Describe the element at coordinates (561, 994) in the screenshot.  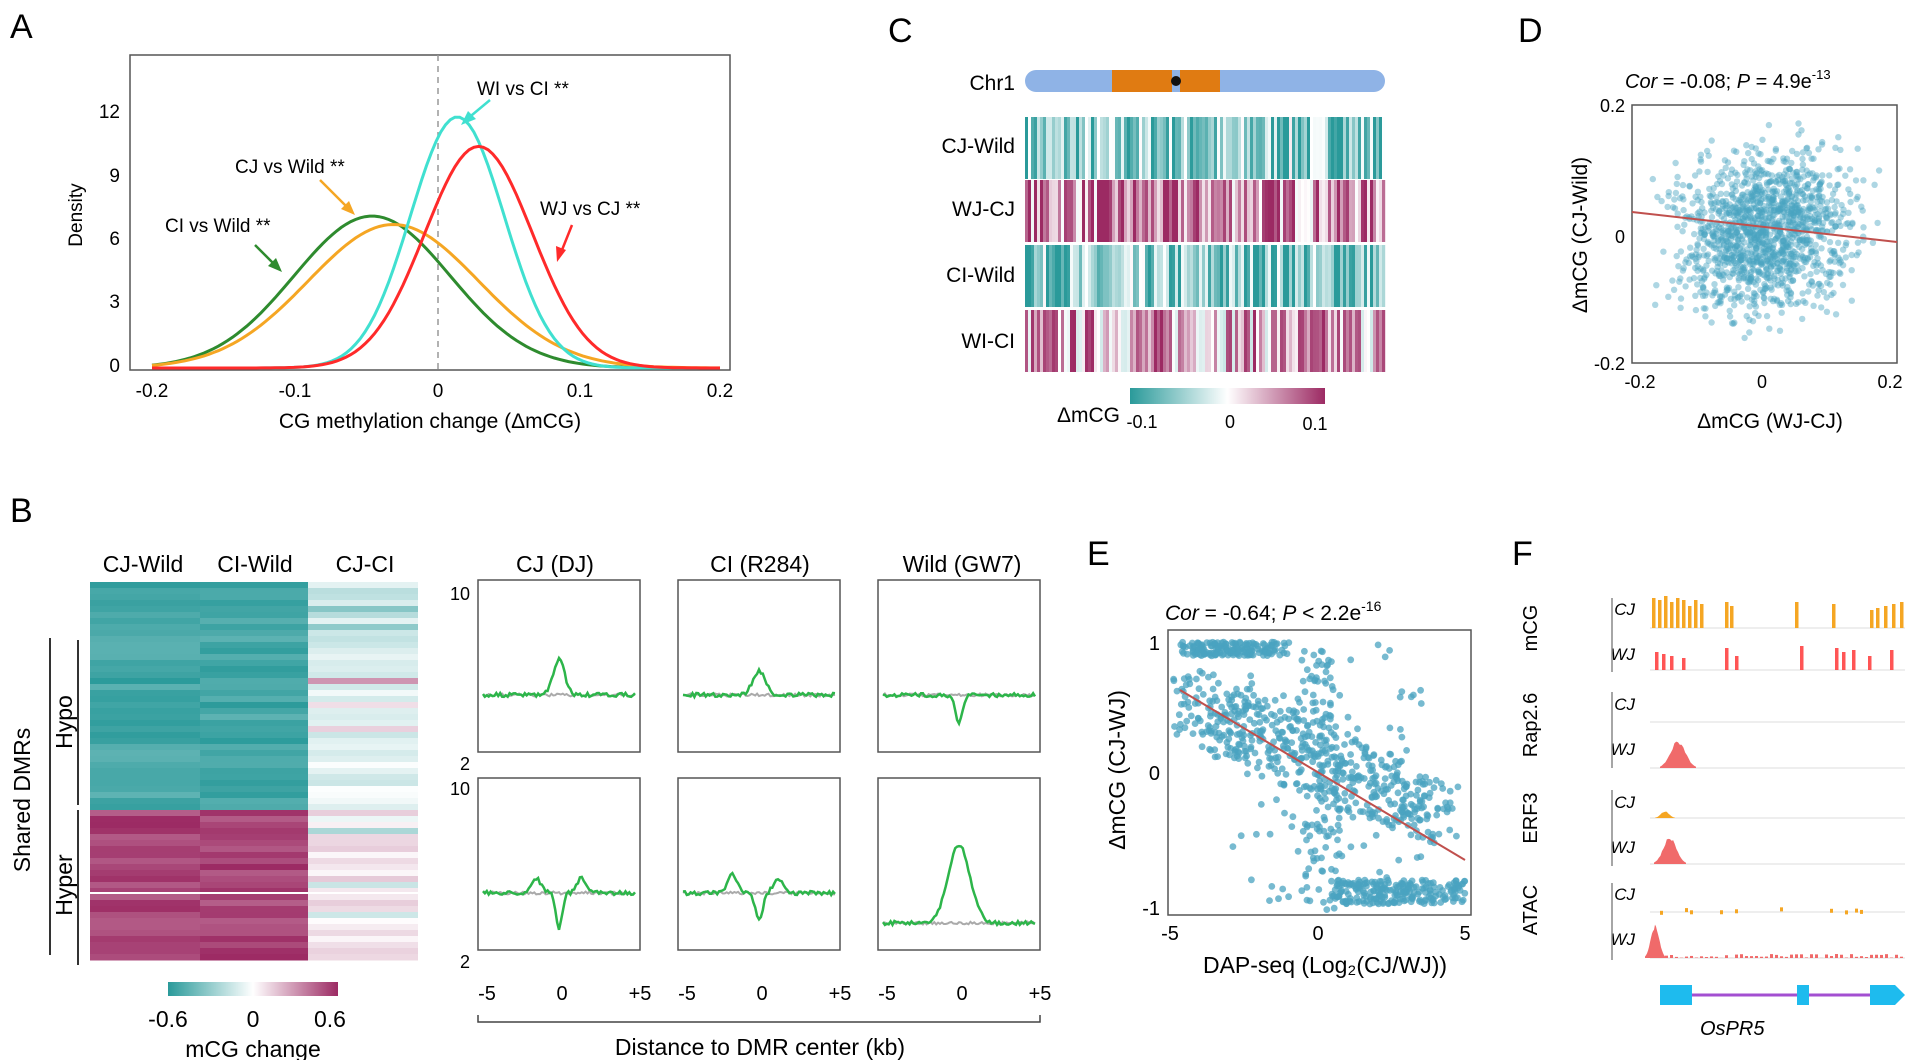
I see `xtick: 0` at that location.